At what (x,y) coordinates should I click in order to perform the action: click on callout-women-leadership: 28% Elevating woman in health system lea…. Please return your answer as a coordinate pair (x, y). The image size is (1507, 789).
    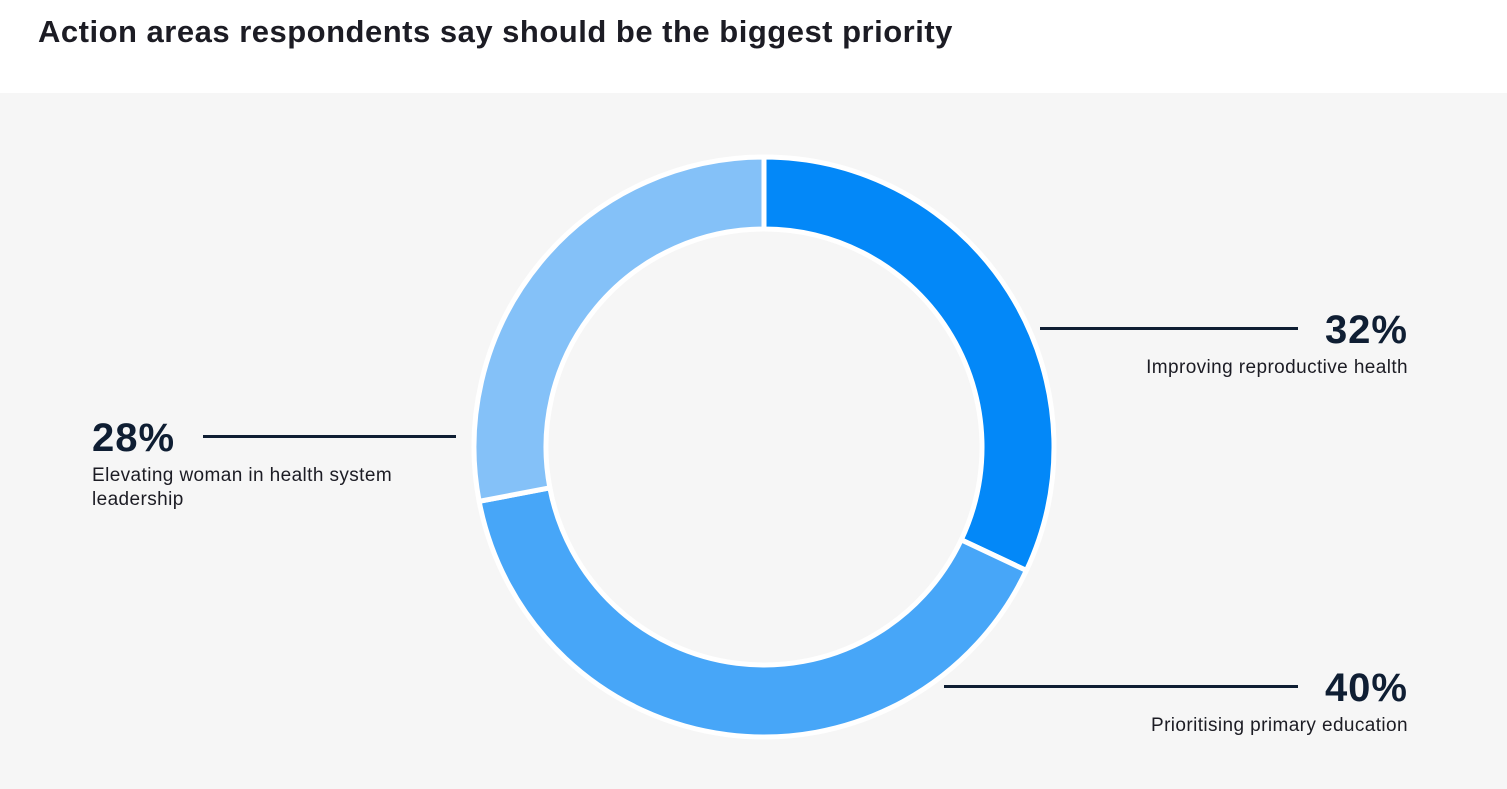
    Looking at the image, I should click on (267, 465).